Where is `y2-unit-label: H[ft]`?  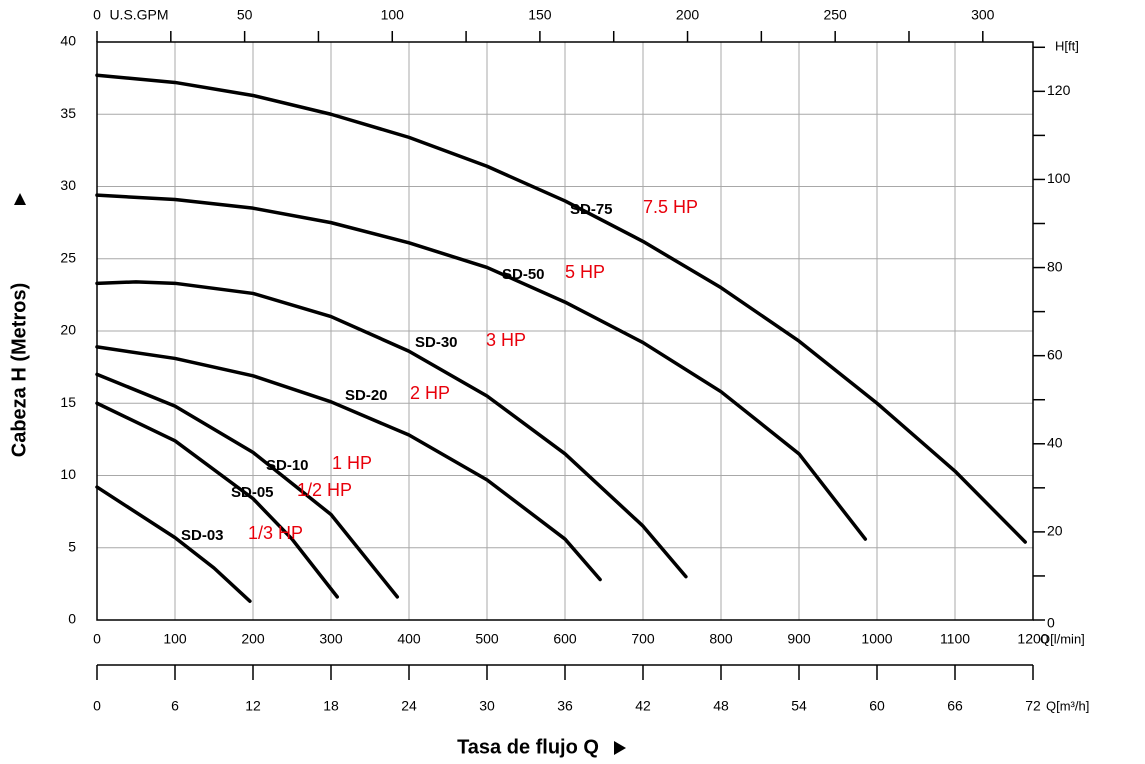 y2-unit-label: H[ft] is located at coordinates (1067, 45).